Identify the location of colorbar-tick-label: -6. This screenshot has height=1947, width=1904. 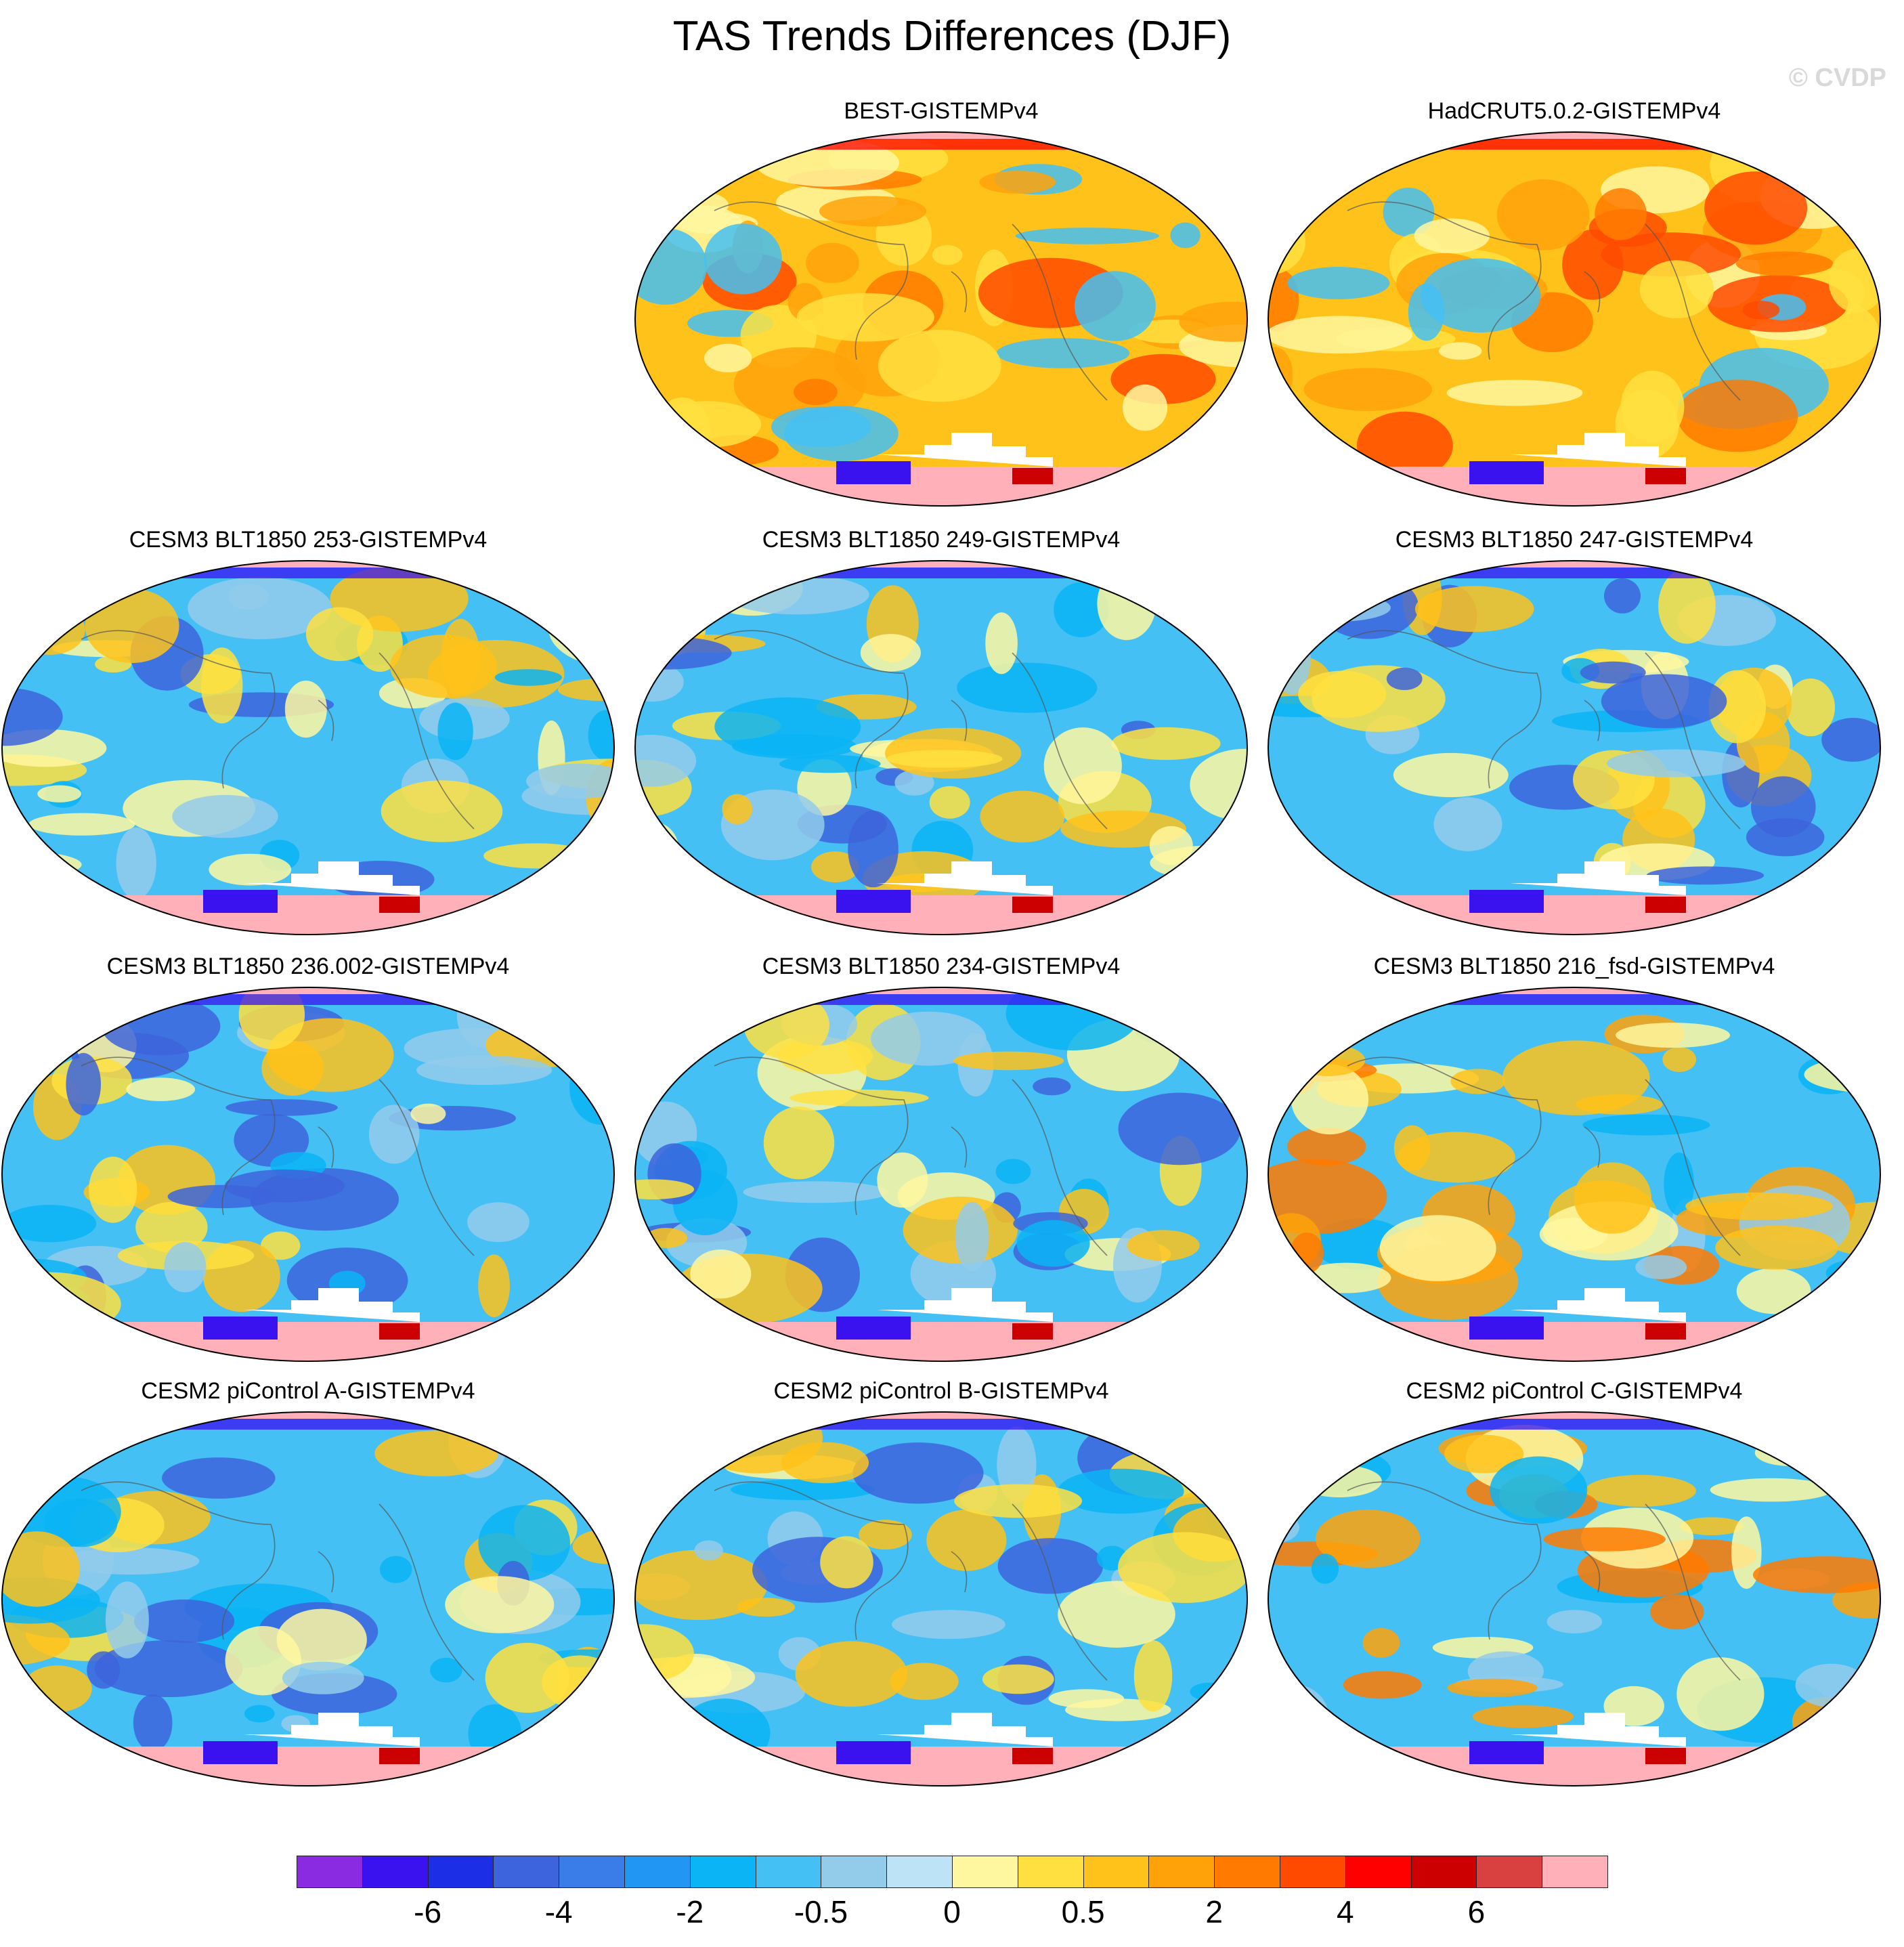
(428, 1911).